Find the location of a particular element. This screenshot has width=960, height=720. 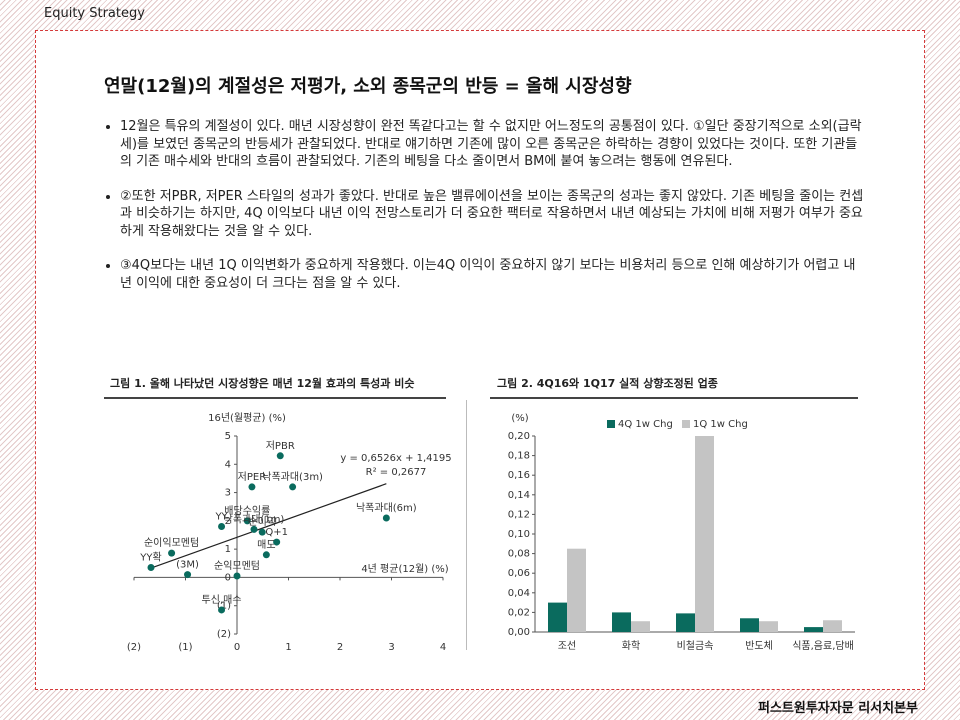

point-label: 순익모멘텀 is located at coordinates (237, 566).